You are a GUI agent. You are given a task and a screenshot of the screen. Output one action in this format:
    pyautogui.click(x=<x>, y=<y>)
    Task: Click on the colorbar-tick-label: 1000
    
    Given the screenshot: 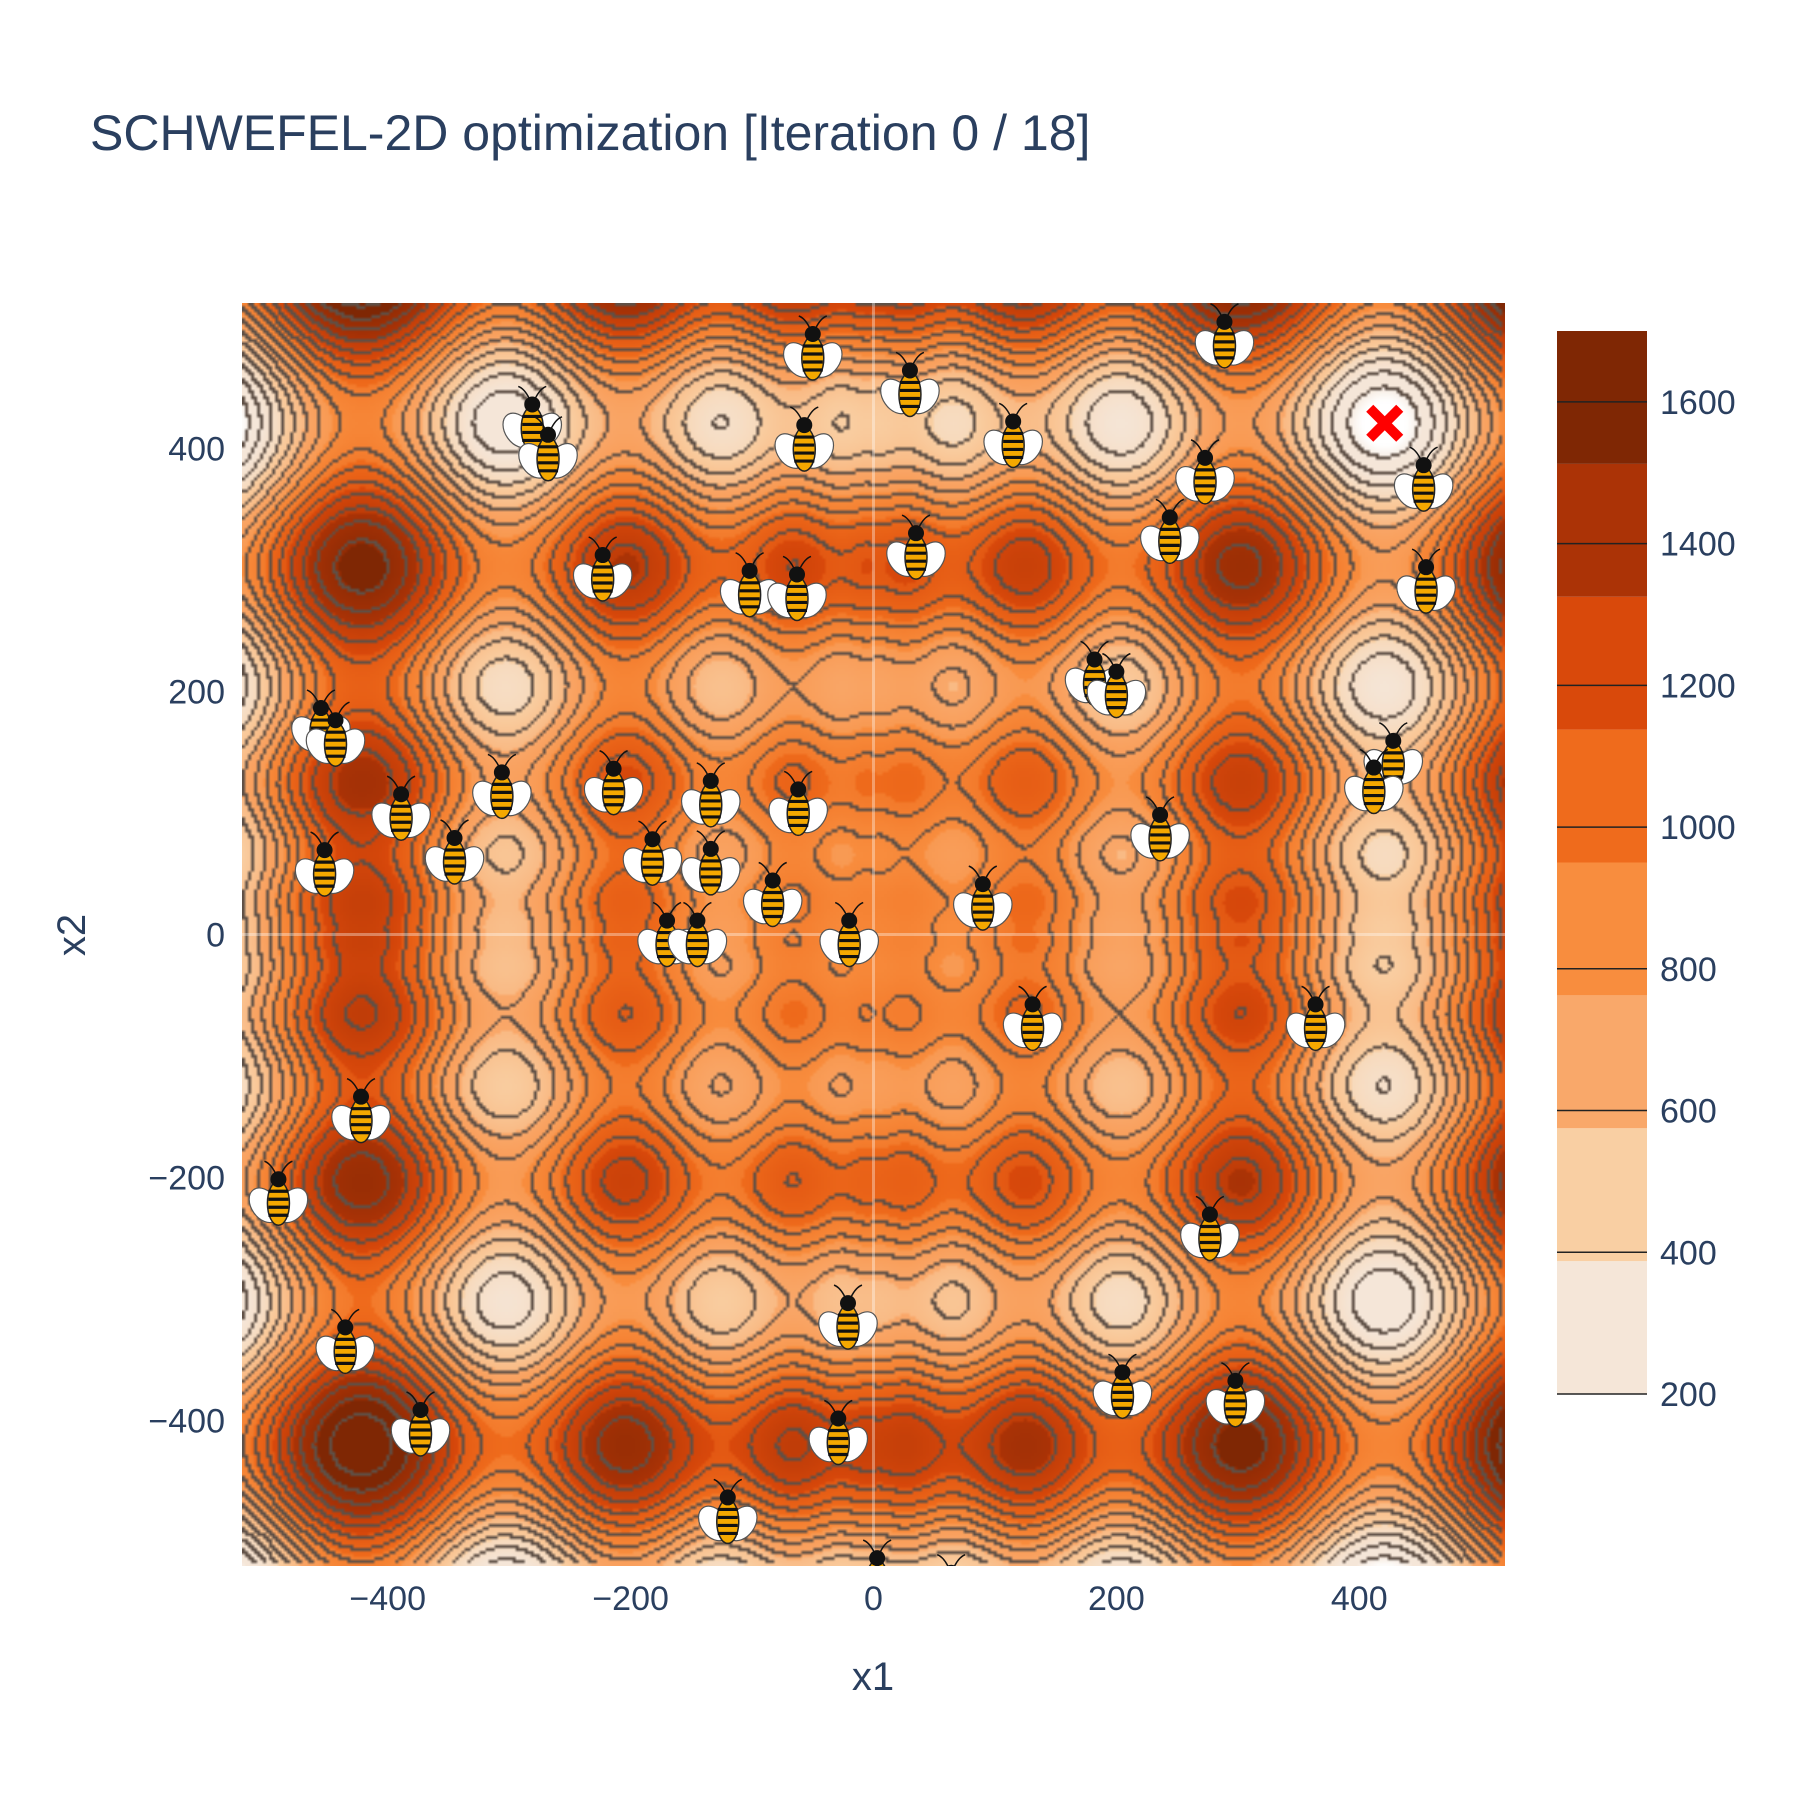 What is the action you would take?
    pyautogui.click(x=1698, y=828)
    